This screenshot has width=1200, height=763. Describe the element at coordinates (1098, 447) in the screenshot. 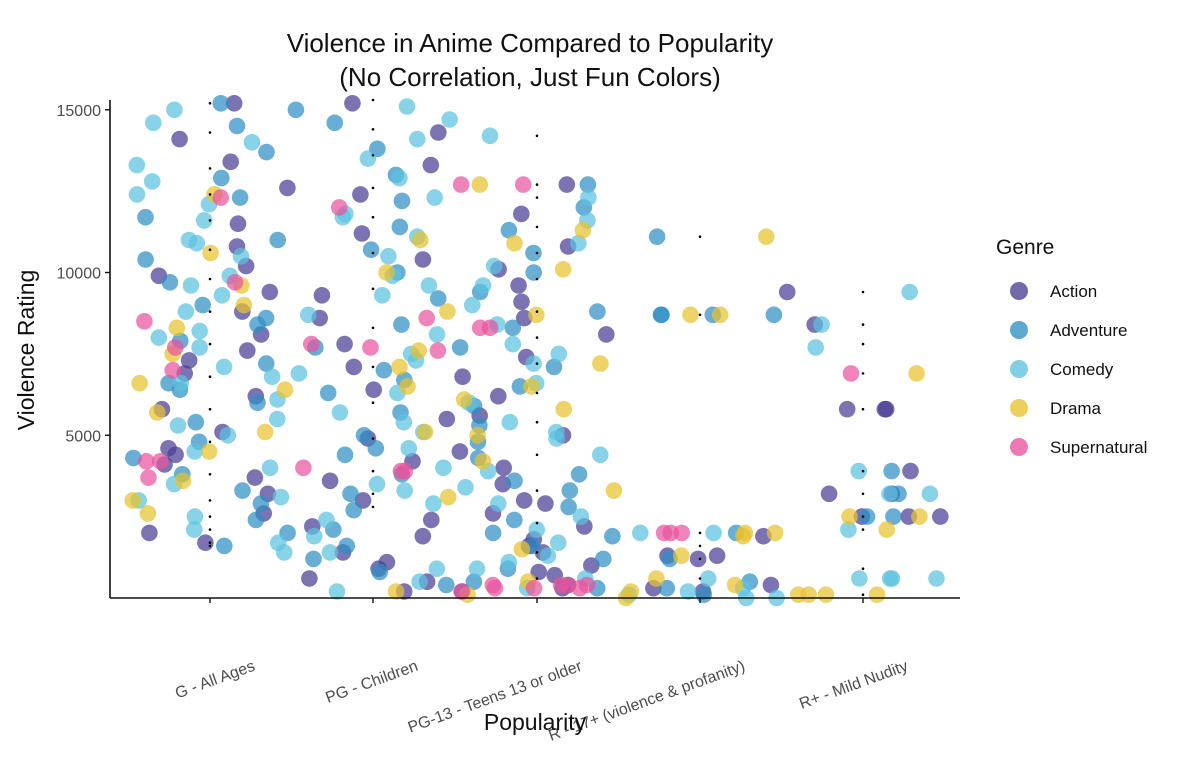

I see `legend-label-supernatural: Supernatural` at that location.